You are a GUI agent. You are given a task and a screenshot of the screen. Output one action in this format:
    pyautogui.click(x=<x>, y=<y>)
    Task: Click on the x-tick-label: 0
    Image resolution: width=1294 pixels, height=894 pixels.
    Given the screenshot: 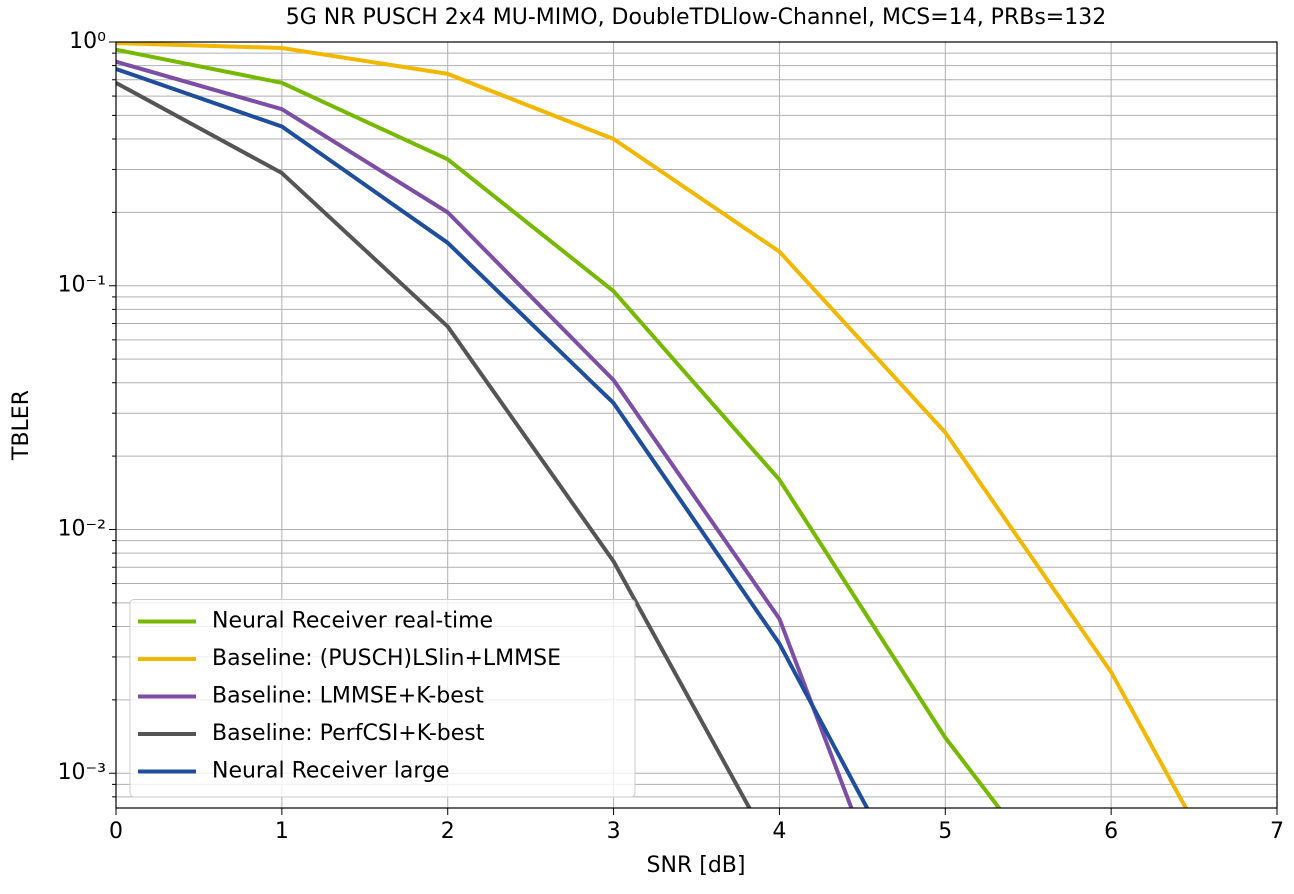 What is the action you would take?
    pyautogui.click(x=116, y=831)
    